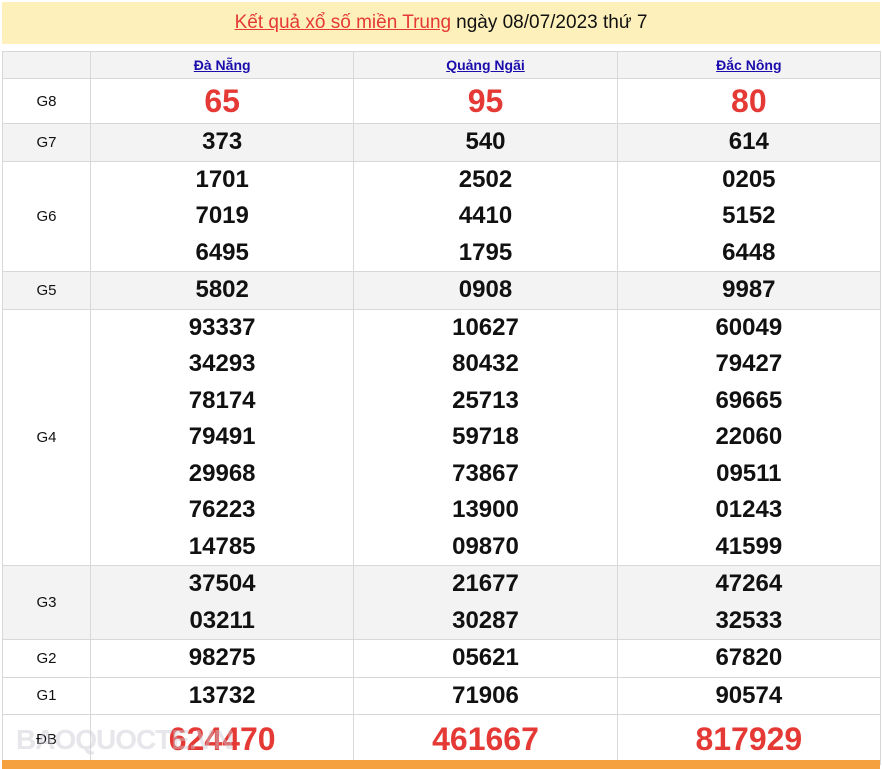  I want to click on prize-cell: 0908, so click(485, 290).